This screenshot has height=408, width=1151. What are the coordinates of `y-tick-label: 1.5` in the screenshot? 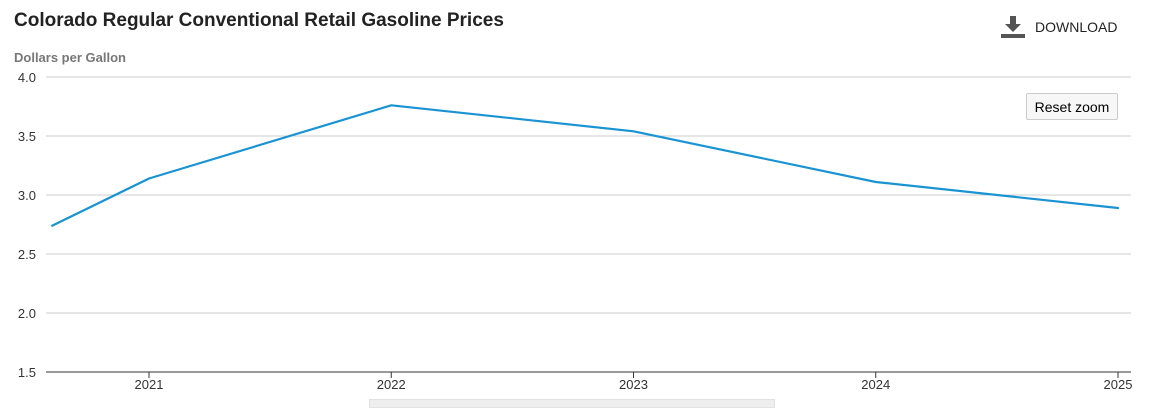 It's located at (27, 372).